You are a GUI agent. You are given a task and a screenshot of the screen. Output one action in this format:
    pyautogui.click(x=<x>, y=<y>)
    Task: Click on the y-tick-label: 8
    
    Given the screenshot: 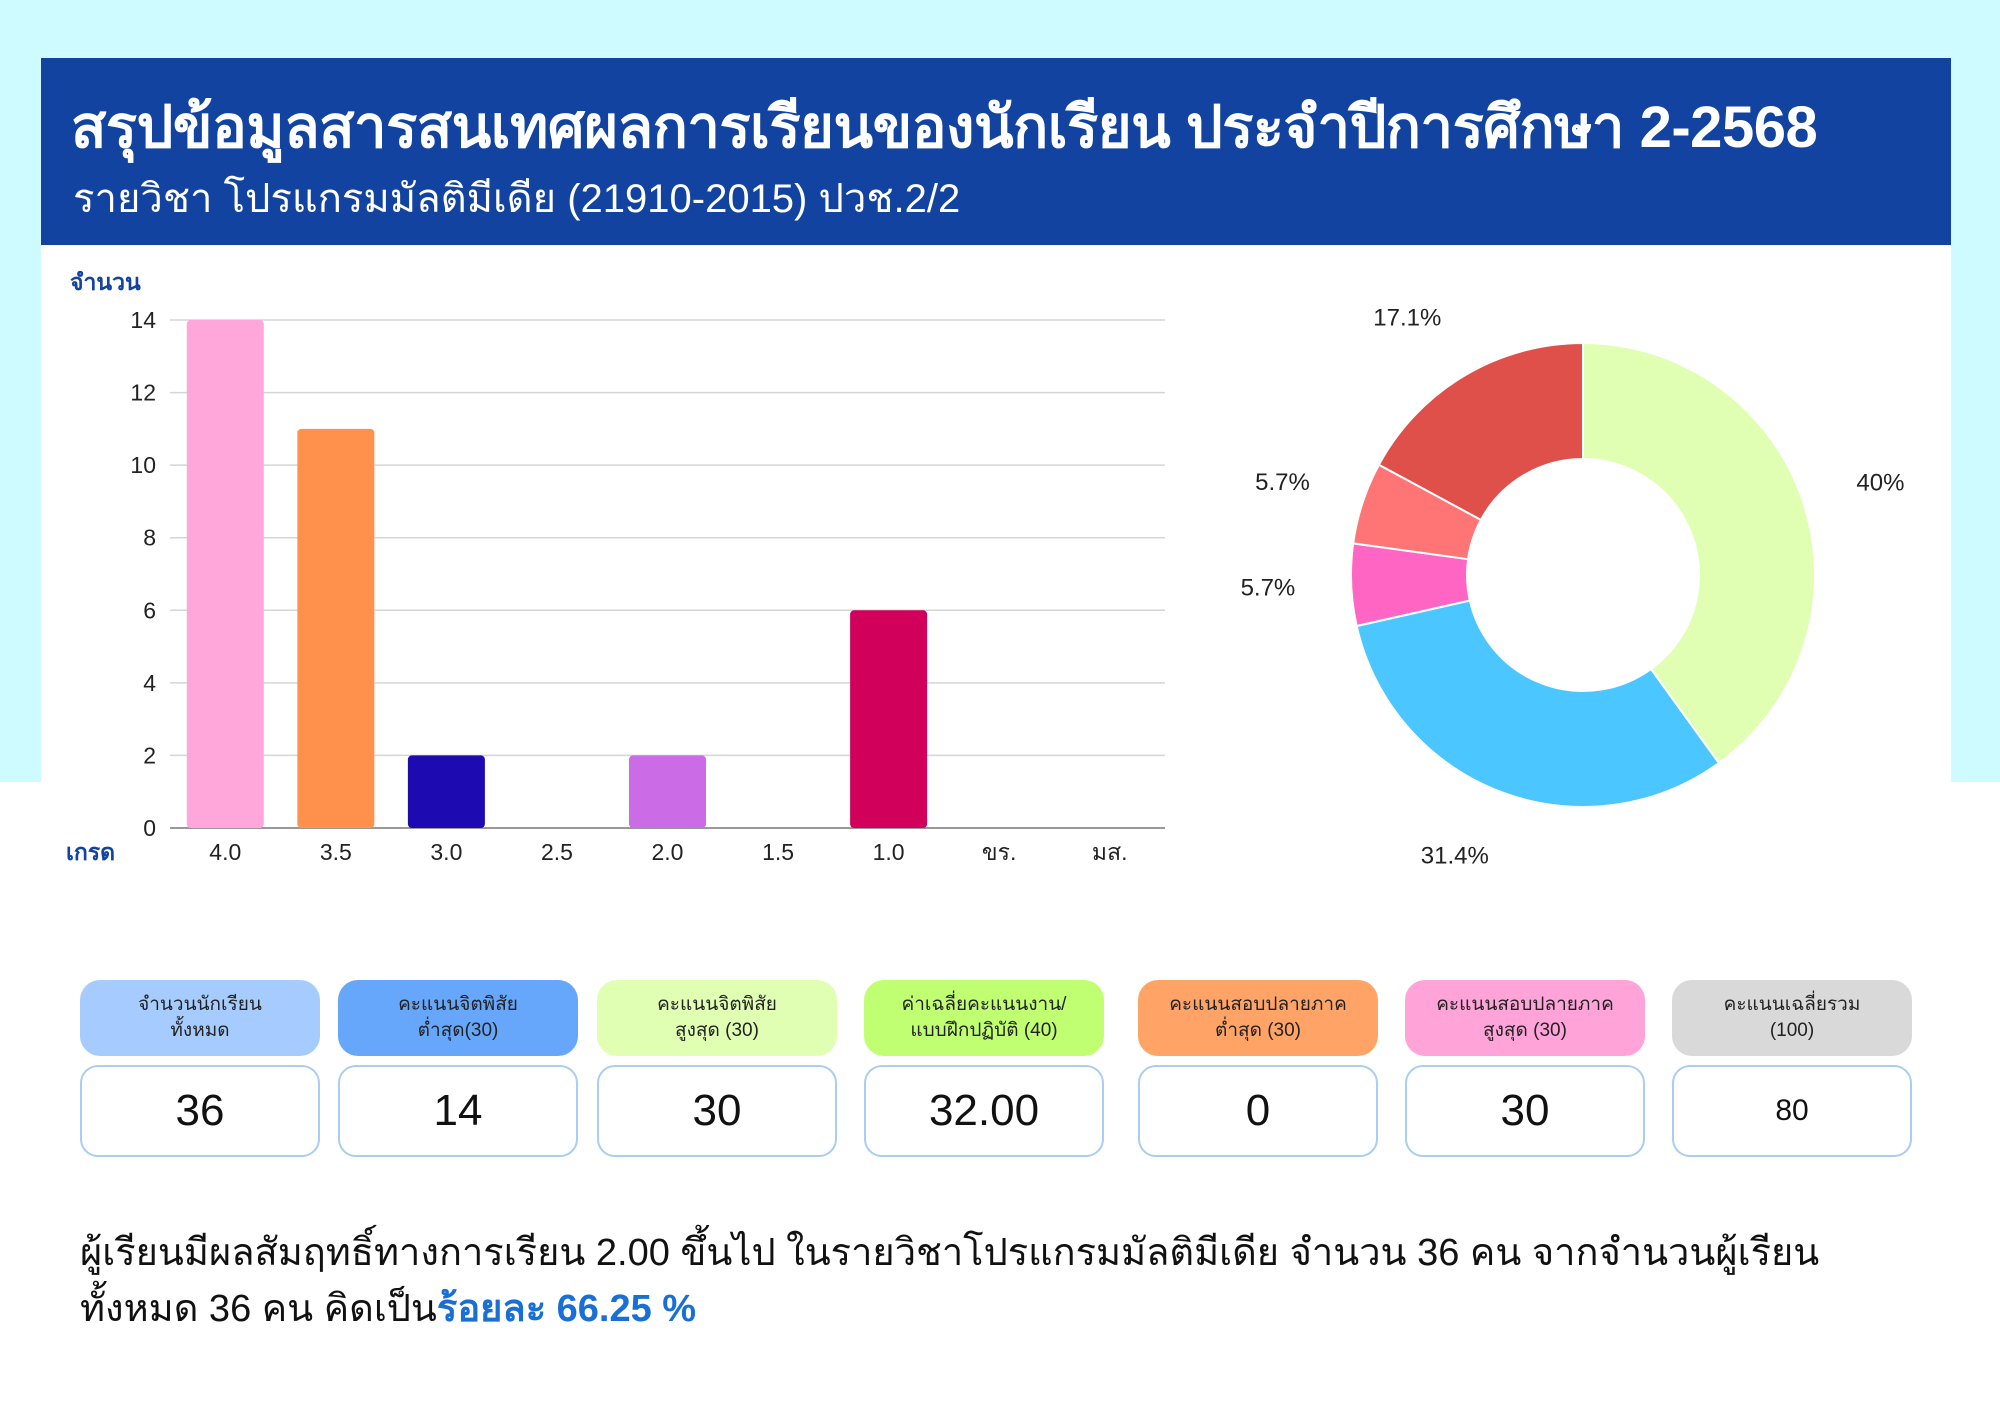 What is the action you would take?
    pyautogui.click(x=149, y=538)
    